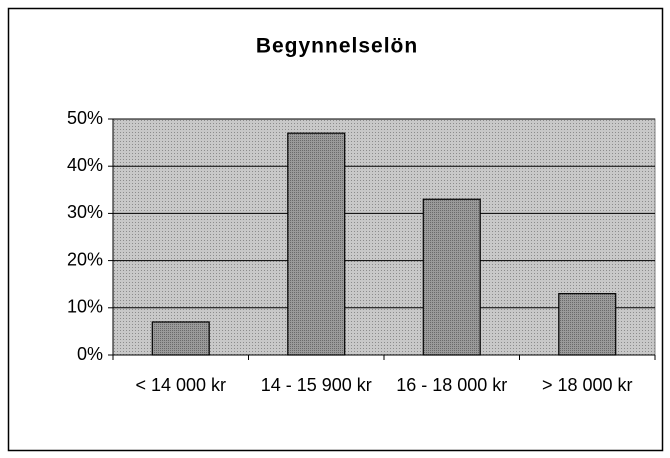  What do you see at coordinates (85, 165) in the screenshot?
I see `y-tick-label: 40%` at bounding box center [85, 165].